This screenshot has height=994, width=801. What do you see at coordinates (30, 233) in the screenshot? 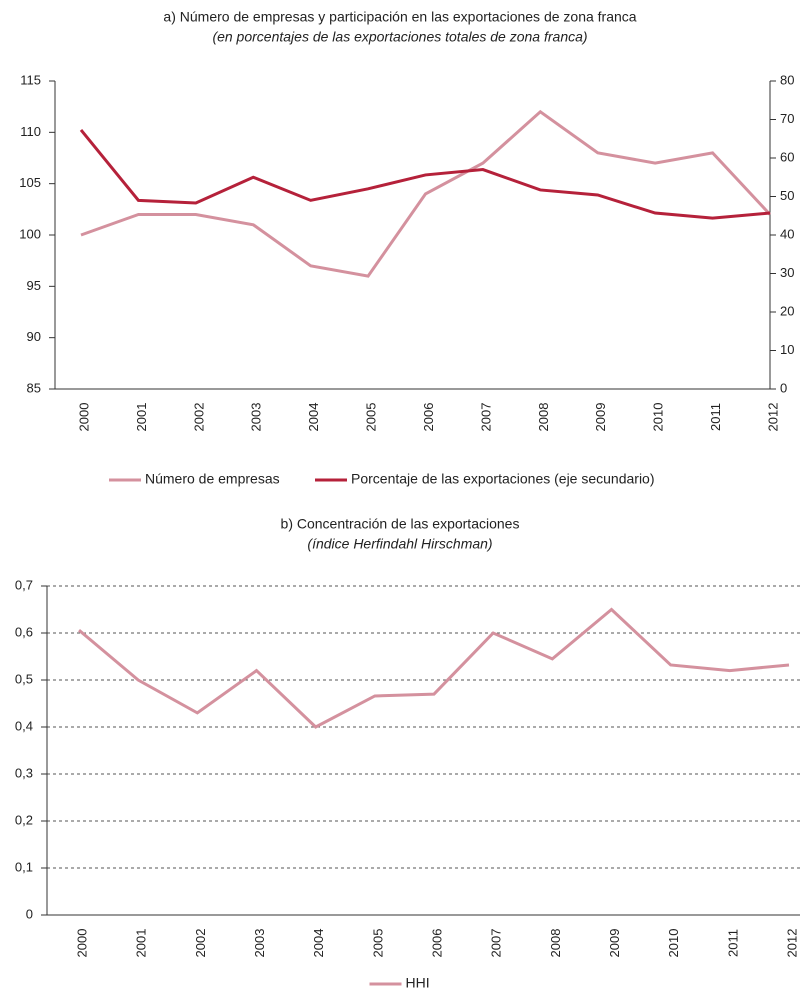
I see `y-tick-label: 100` at bounding box center [30, 233].